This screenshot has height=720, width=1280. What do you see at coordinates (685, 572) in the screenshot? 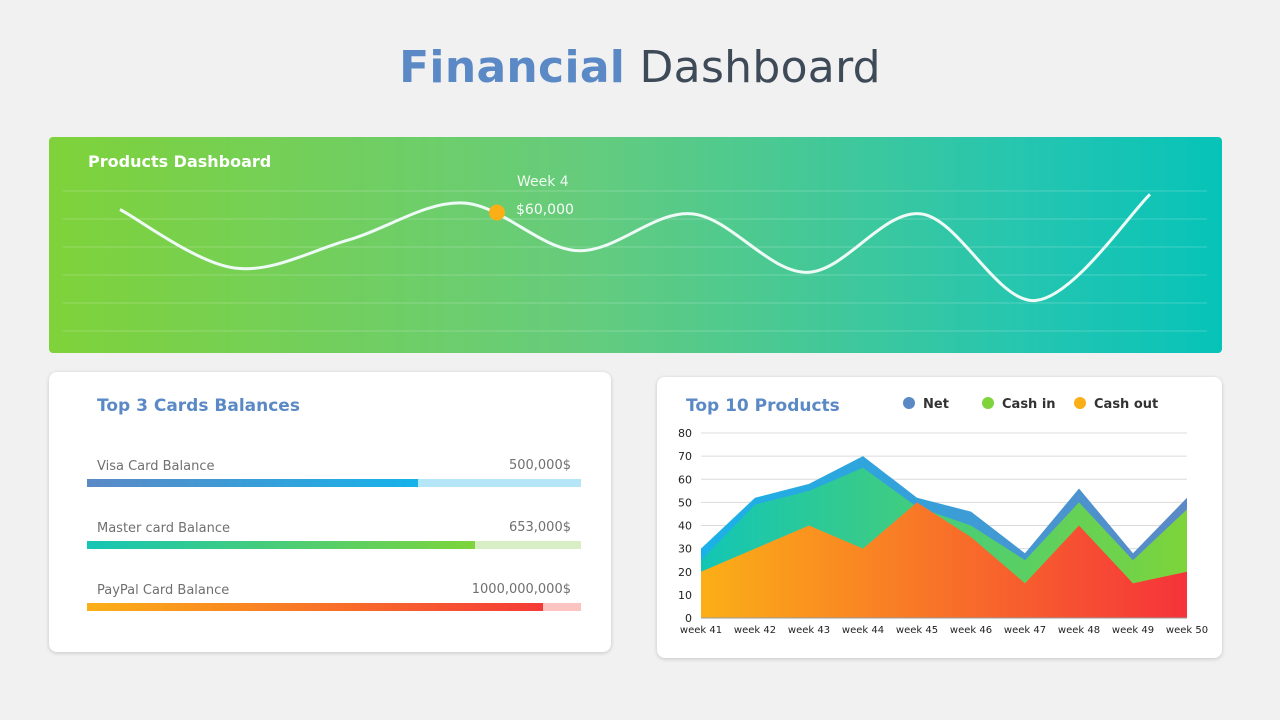
I see `y-tick-label: 20` at bounding box center [685, 572].